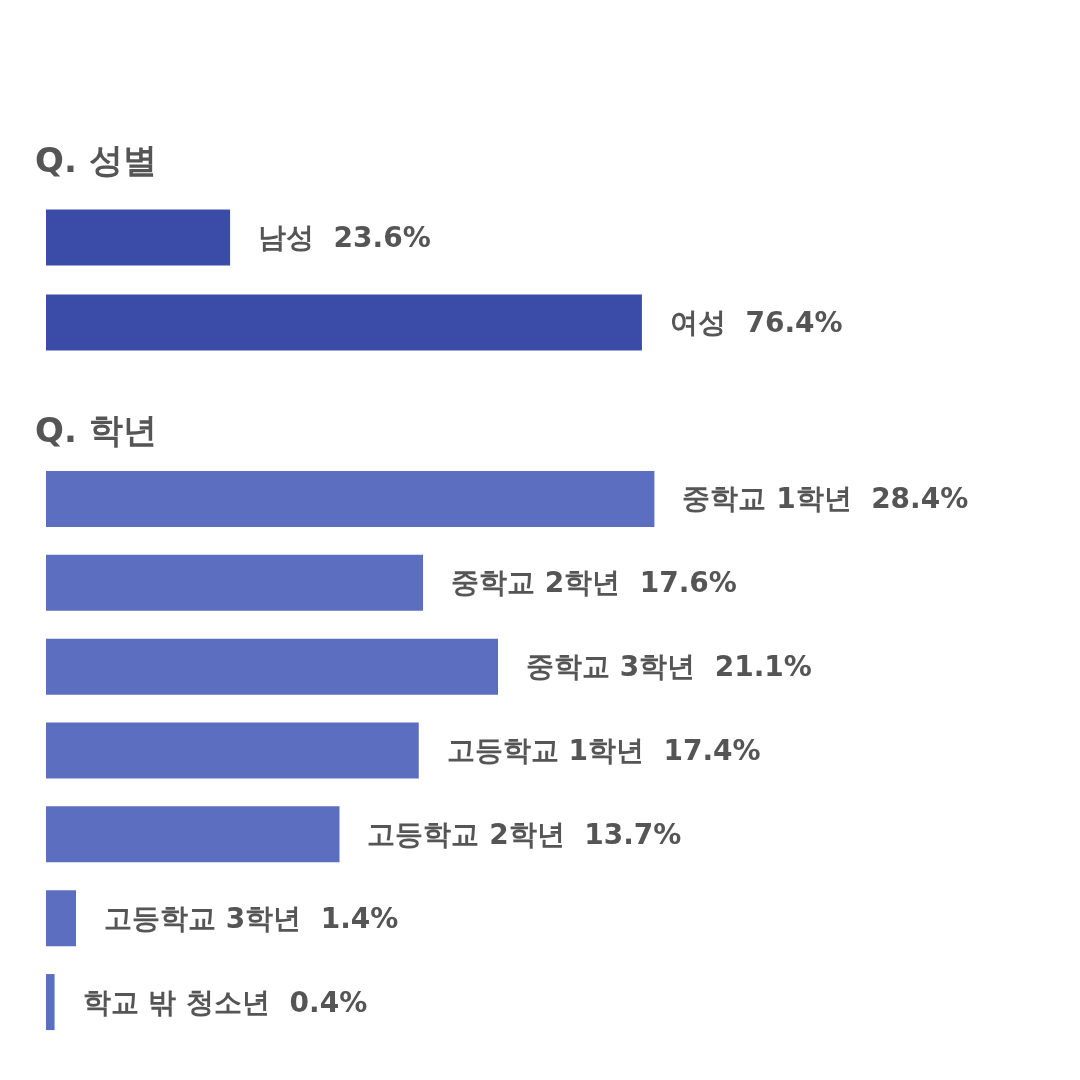  Describe the element at coordinates (603, 750) in the screenshot. I see `data-label: 고등학교 1학년 17.4%` at that location.